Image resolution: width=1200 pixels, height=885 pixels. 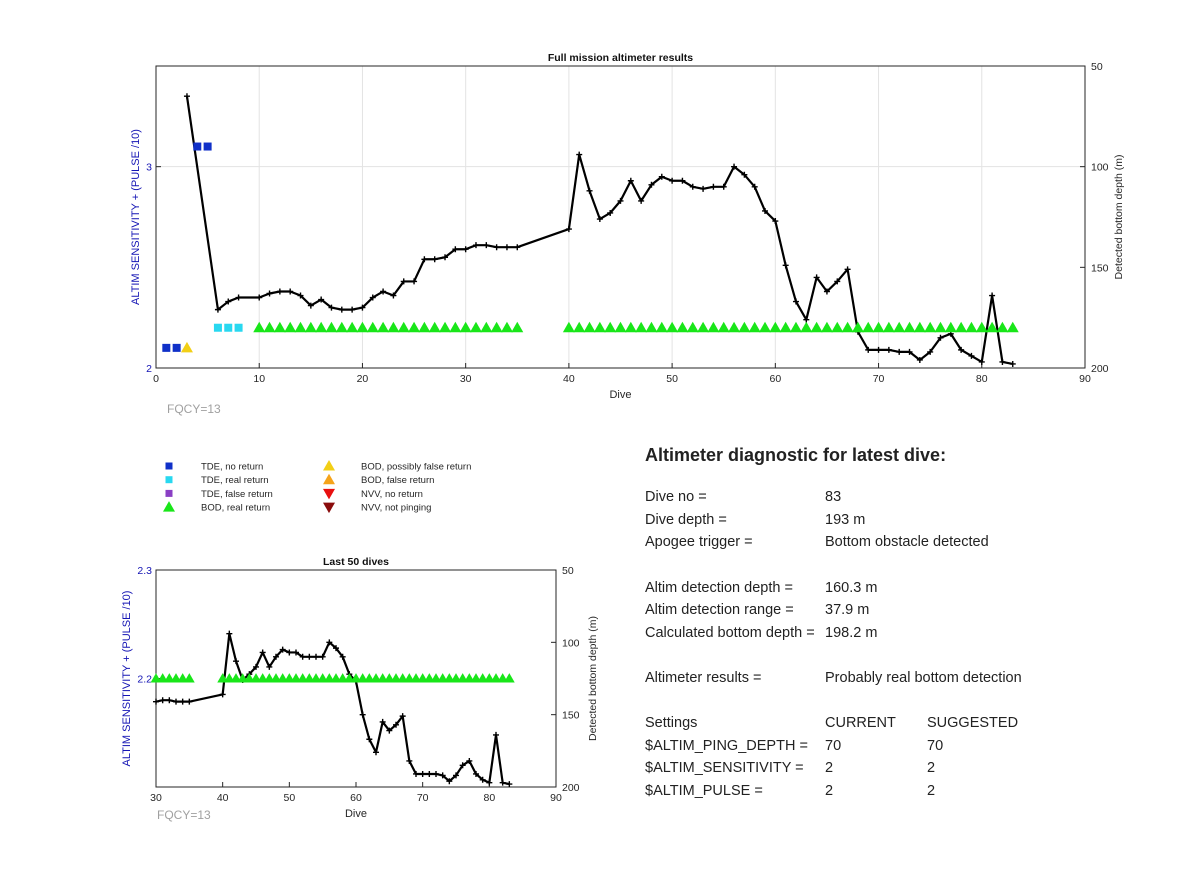 What do you see at coordinates (1097, 67) in the screenshot?
I see `y-right-tick-label: 50` at bounding box center [1097, 67].